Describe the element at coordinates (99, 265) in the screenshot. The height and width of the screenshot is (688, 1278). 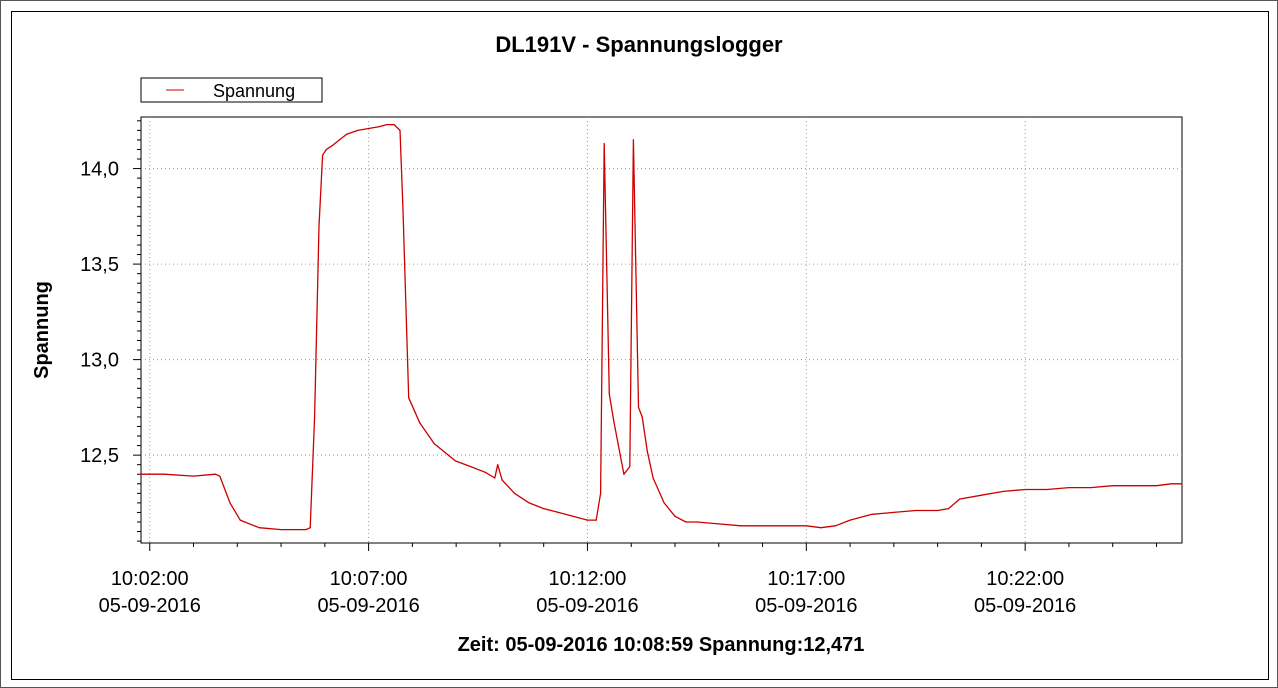
I see `y-tick-label: 13,5` at that location.